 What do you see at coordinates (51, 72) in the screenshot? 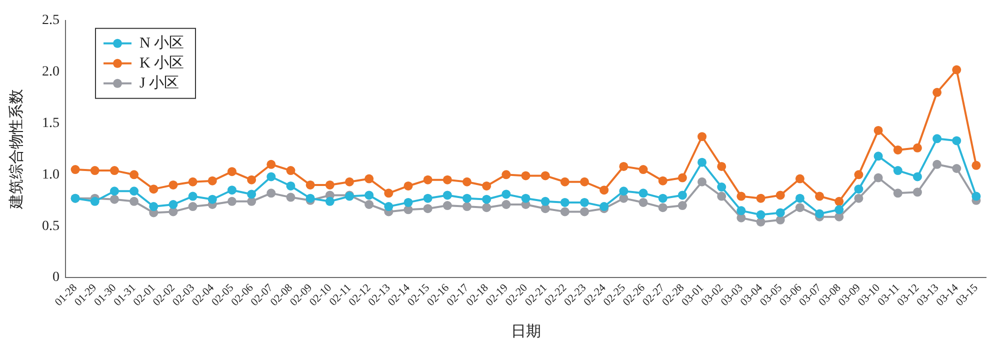
I see `y-tick-label: 2.0` at bounding box center [51, 72].